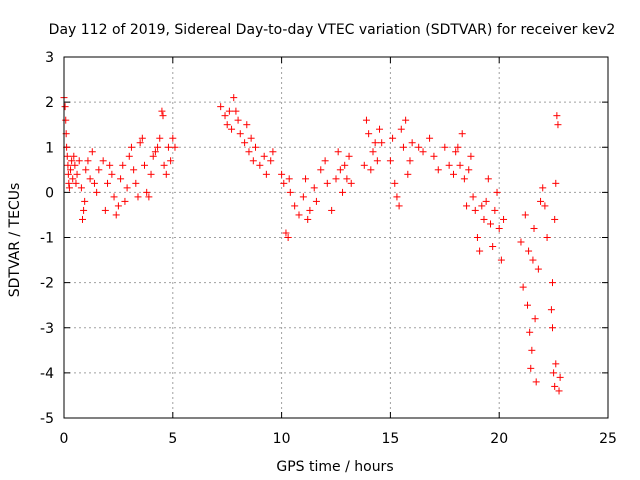 The height and width of the screenshot is (480, 640). What do you see at coordinates (49, 193) in the screenshot?
I see `y-tick-label: 0` at bounding box center [49, 193].